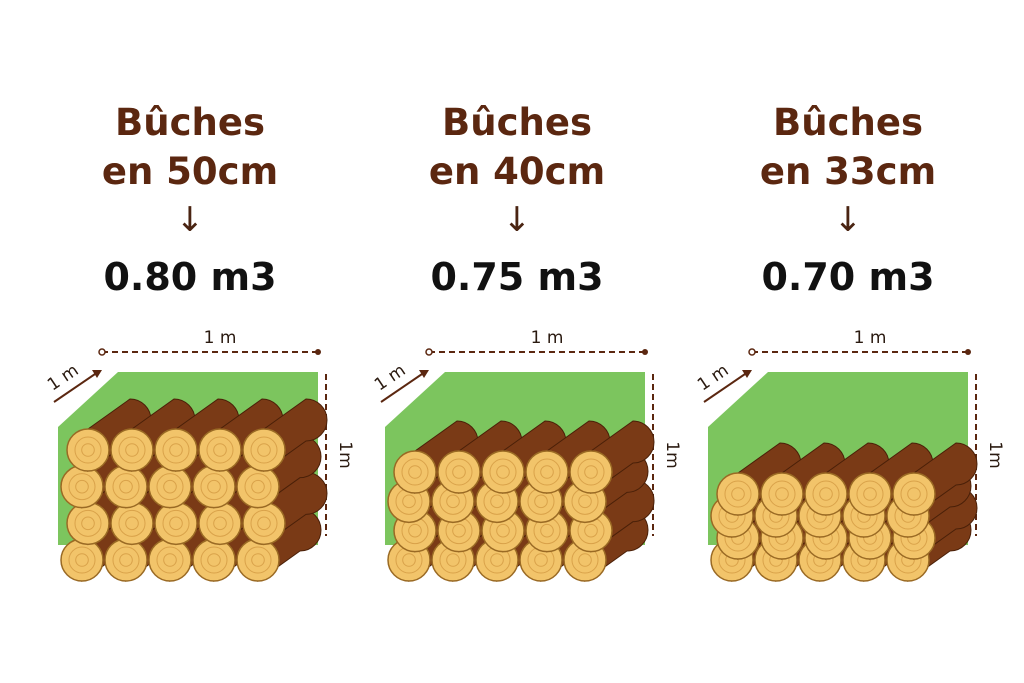  Describe the element at coordinates (345, 454) in the screenshot. I see `dimension-label: 1m` at that location.